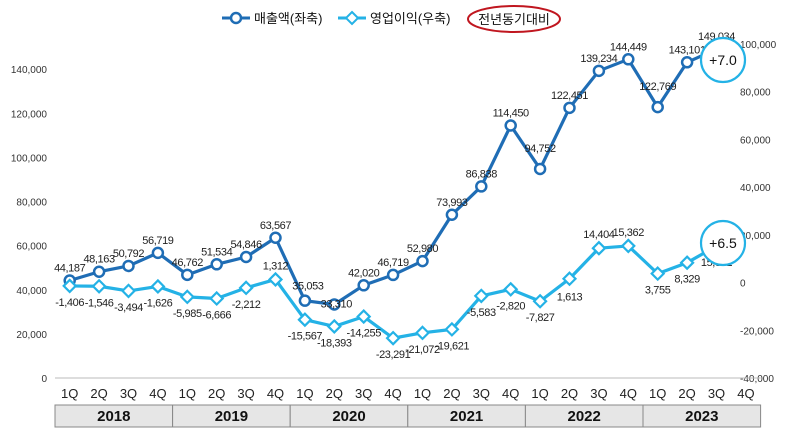 The width and height of the screenshot is (787, 444). Describe the element at coordinates (758, 45) in the screenshot. I see `right-axis-tick-label: 100,000` at that location.